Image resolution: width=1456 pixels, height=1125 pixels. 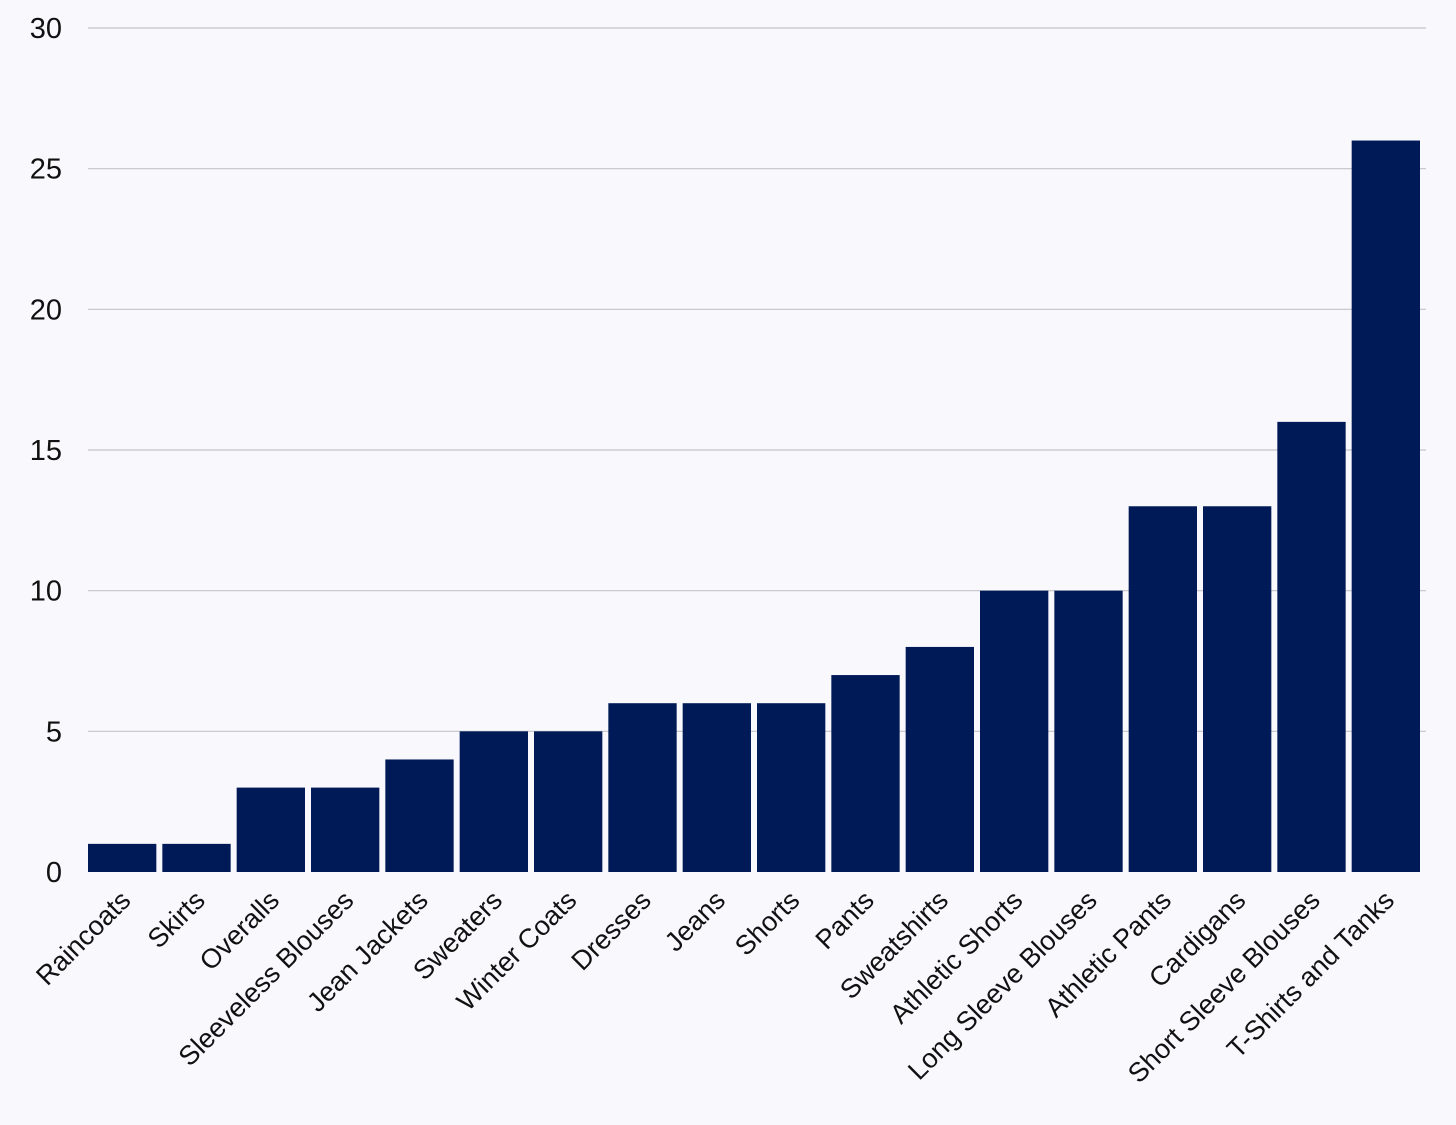 What do you see at coordinates (46, 29) in the screenshot?
I see `y-tick-label: 30` at bounding box center [46, 29].